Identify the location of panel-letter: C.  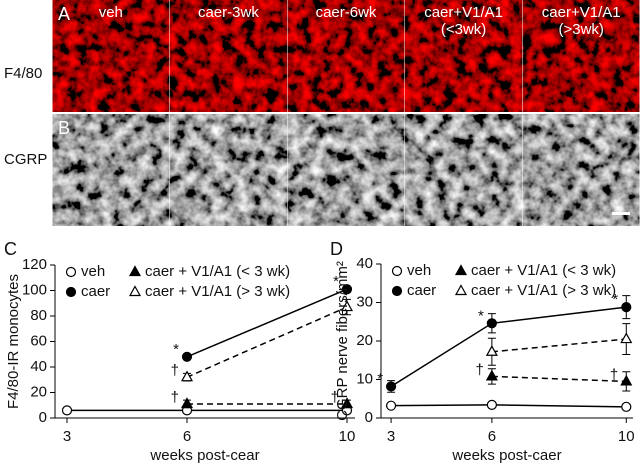
(10, 249).